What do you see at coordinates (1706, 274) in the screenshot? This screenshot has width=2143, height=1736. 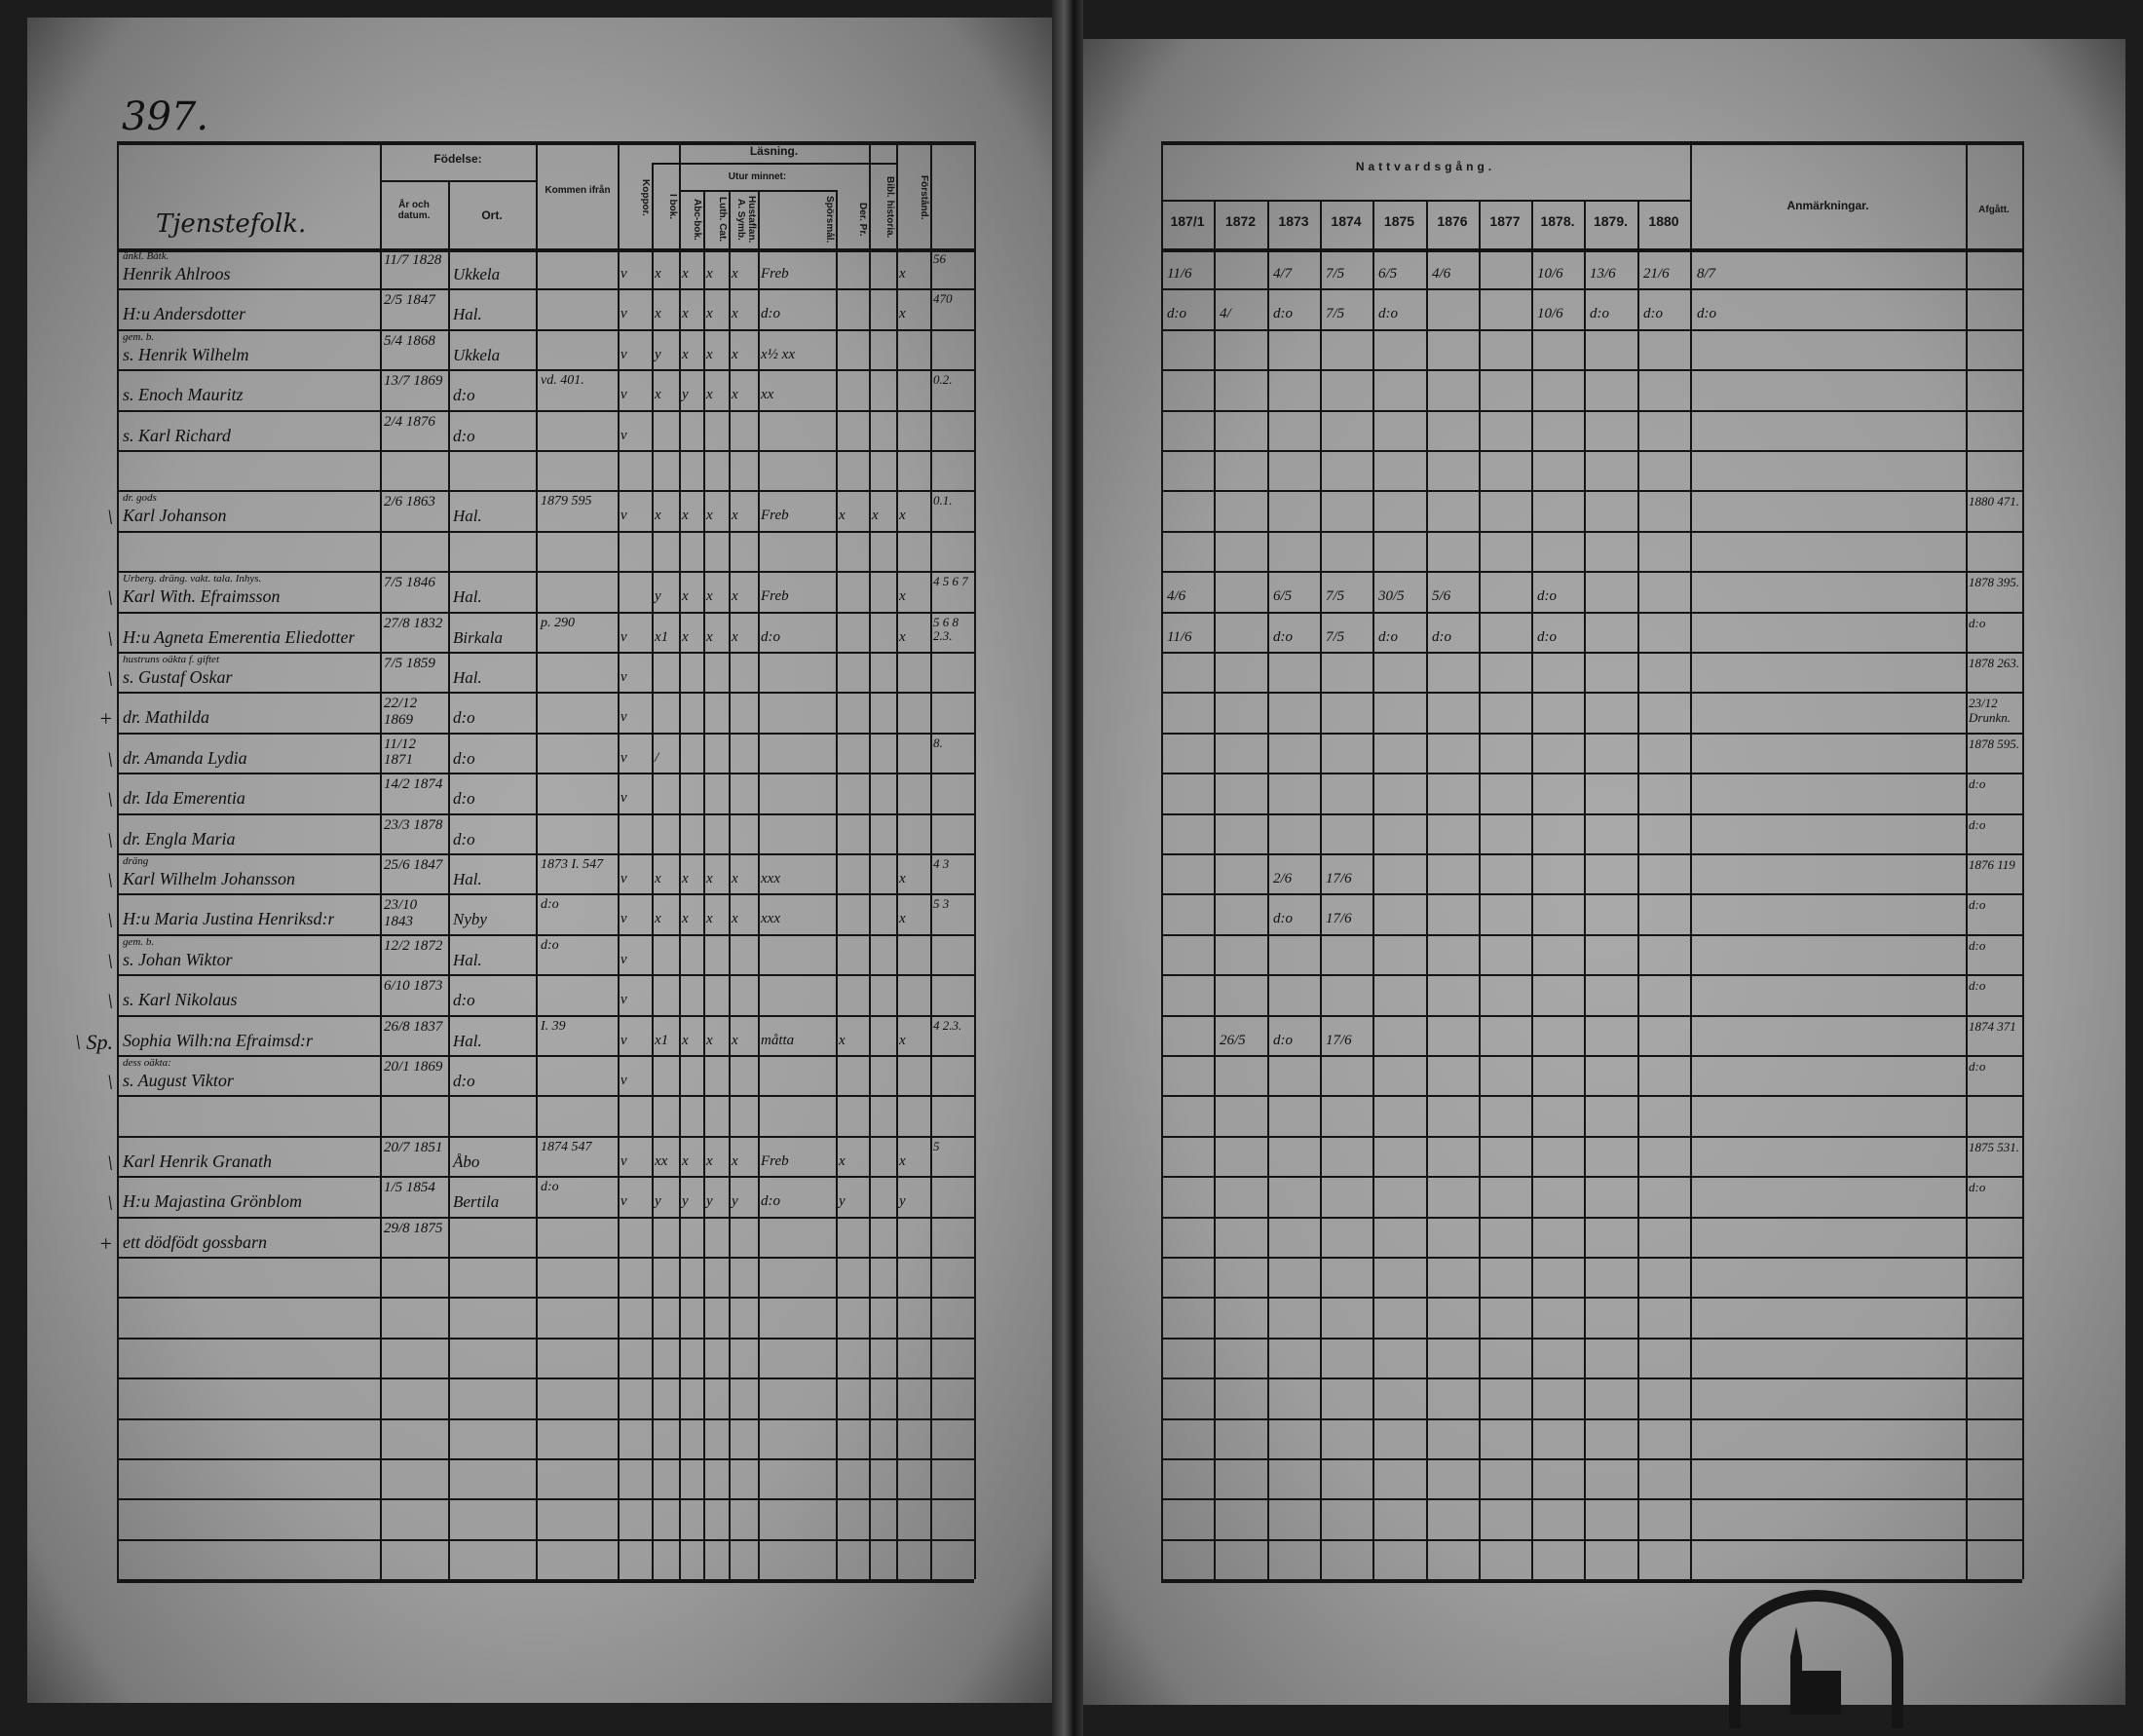 I see `remark: 8/7` at bounding box center [1706, 274].